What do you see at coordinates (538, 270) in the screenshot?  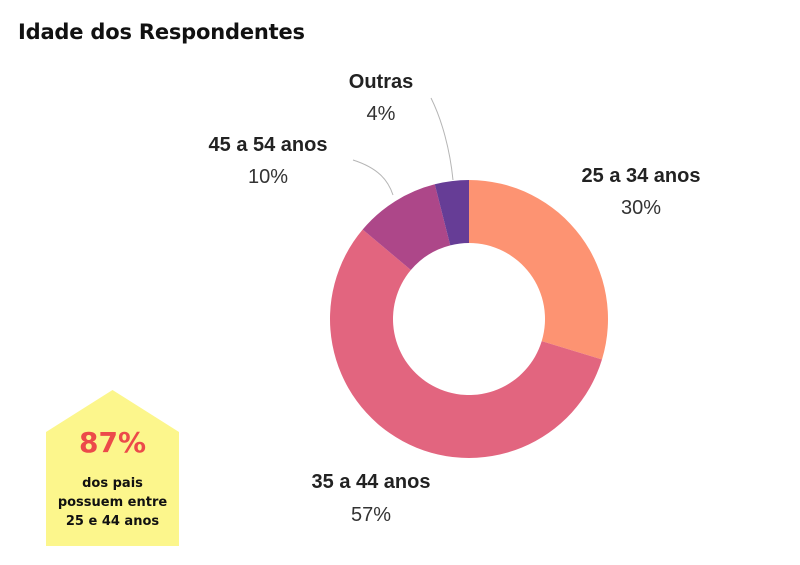 I see `slice-25-a-34-anos` at bounding box center [538, 270].